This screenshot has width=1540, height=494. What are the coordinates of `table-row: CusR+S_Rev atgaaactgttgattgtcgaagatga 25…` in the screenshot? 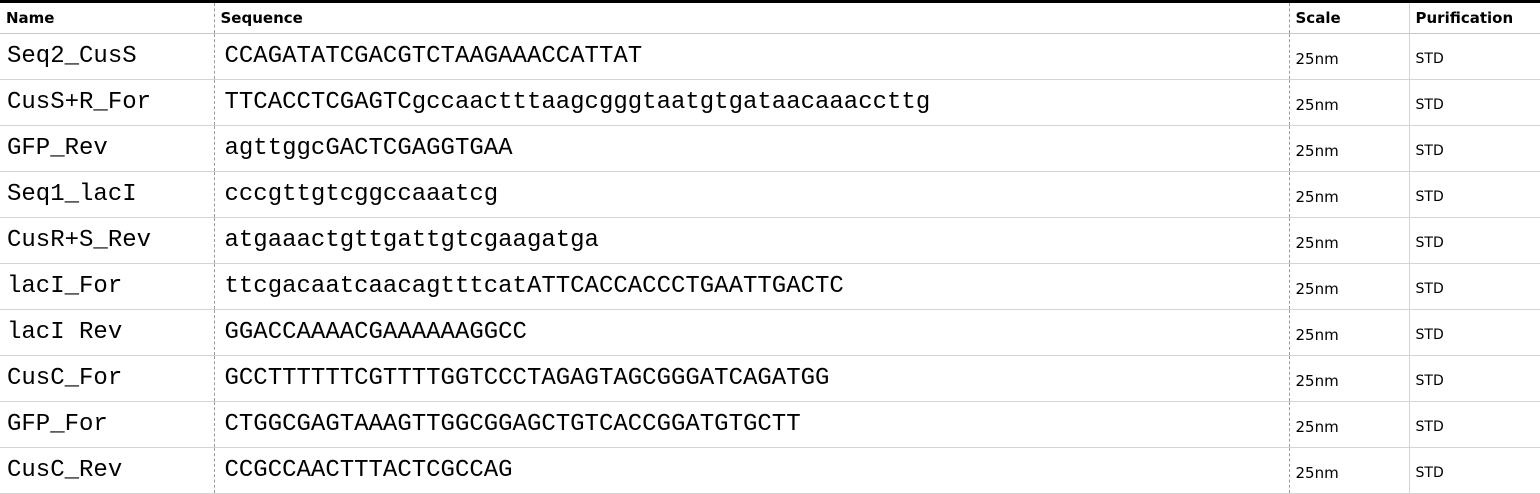 It's located at (770, 240).